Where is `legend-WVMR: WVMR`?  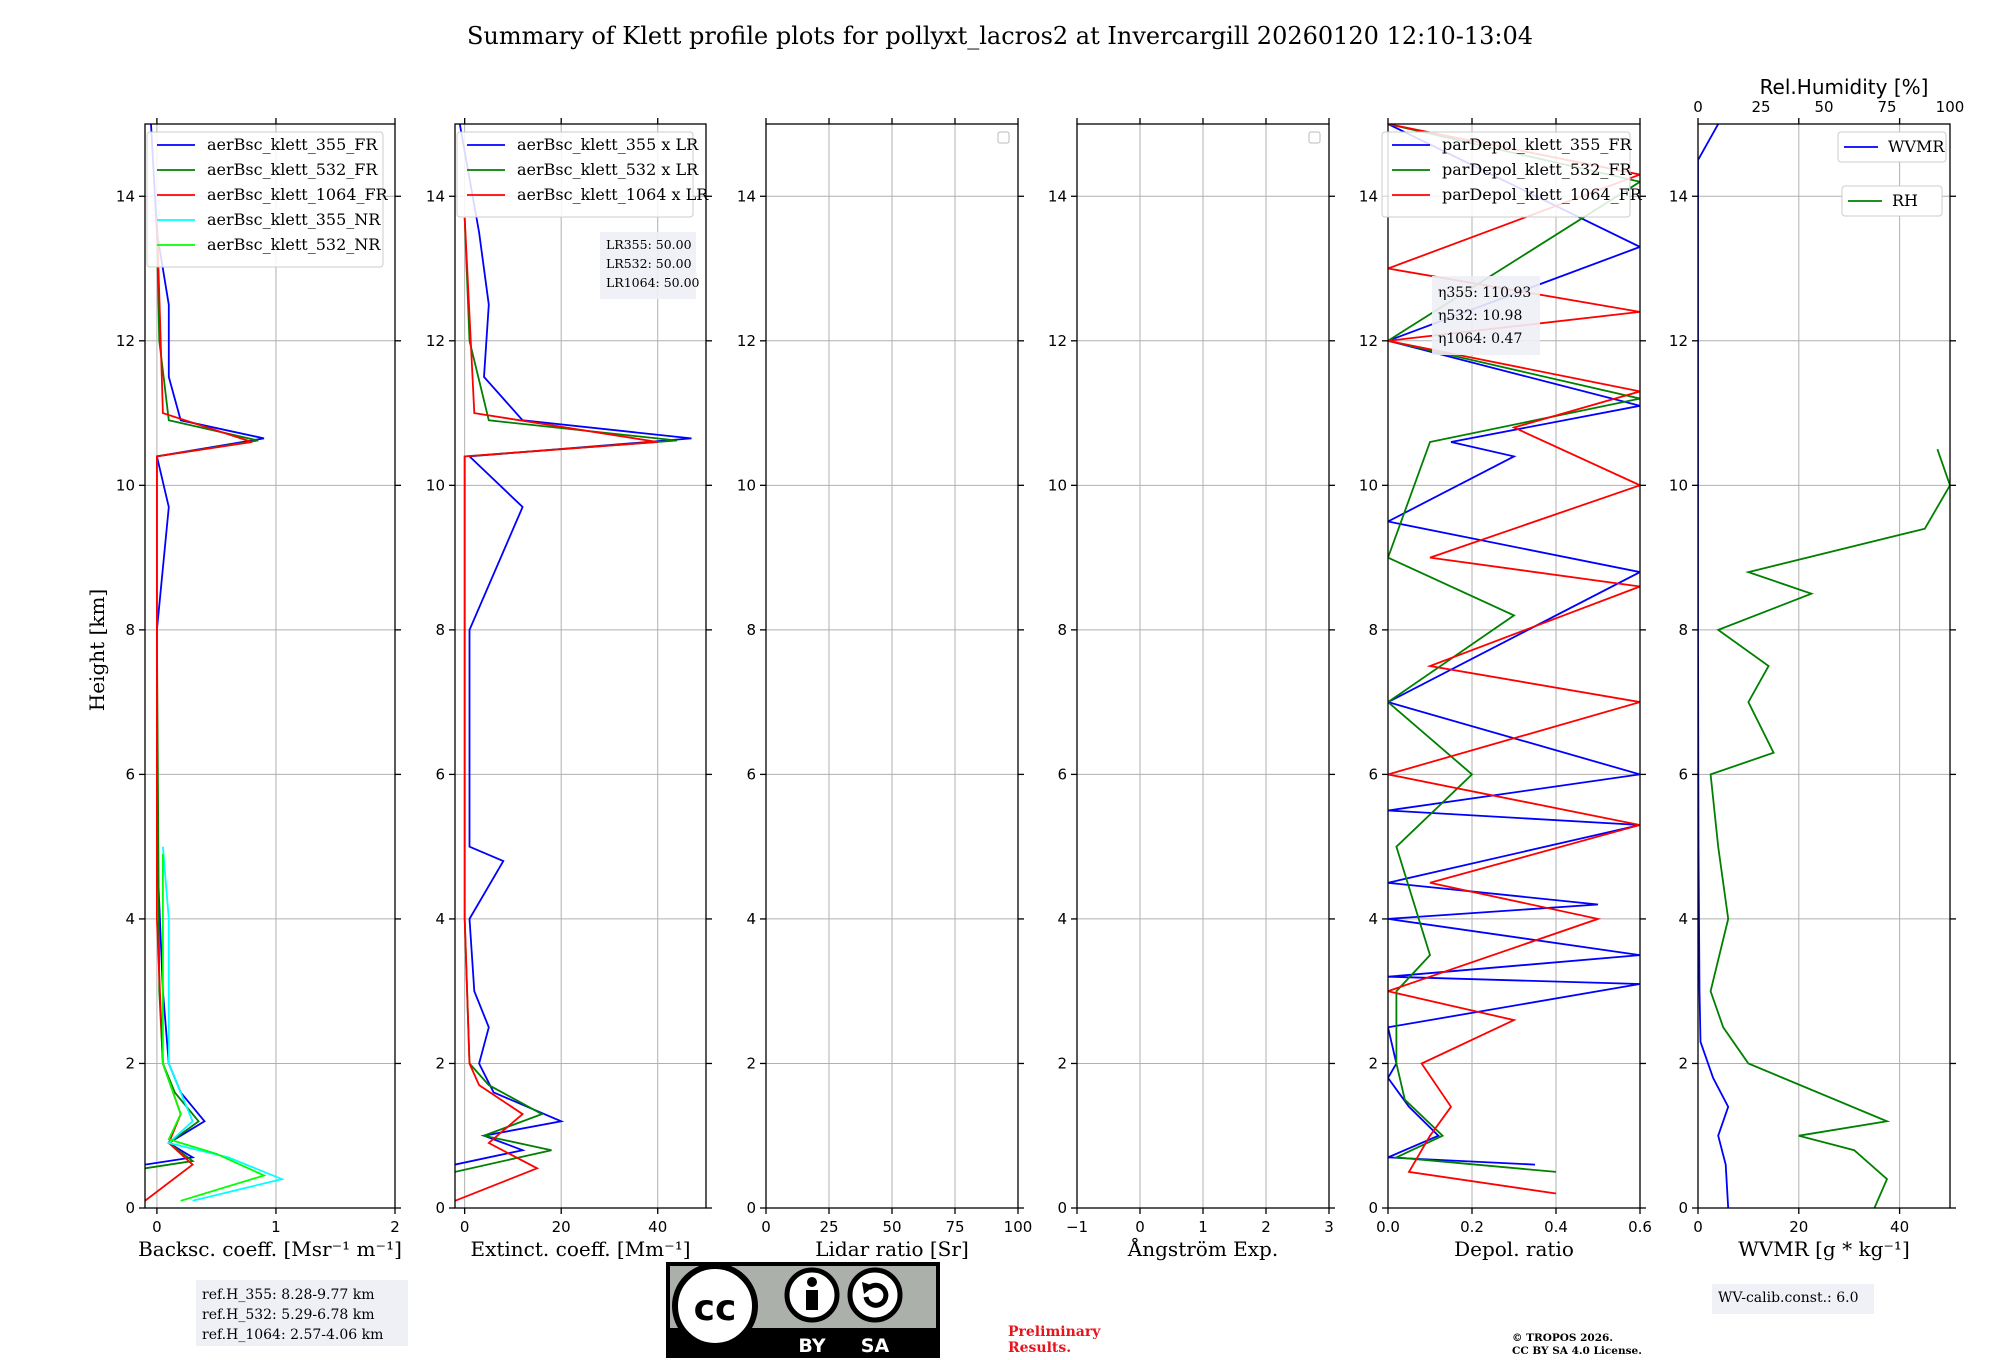
legend-WVMR: WVMR is located at coordinates (1892, 147).